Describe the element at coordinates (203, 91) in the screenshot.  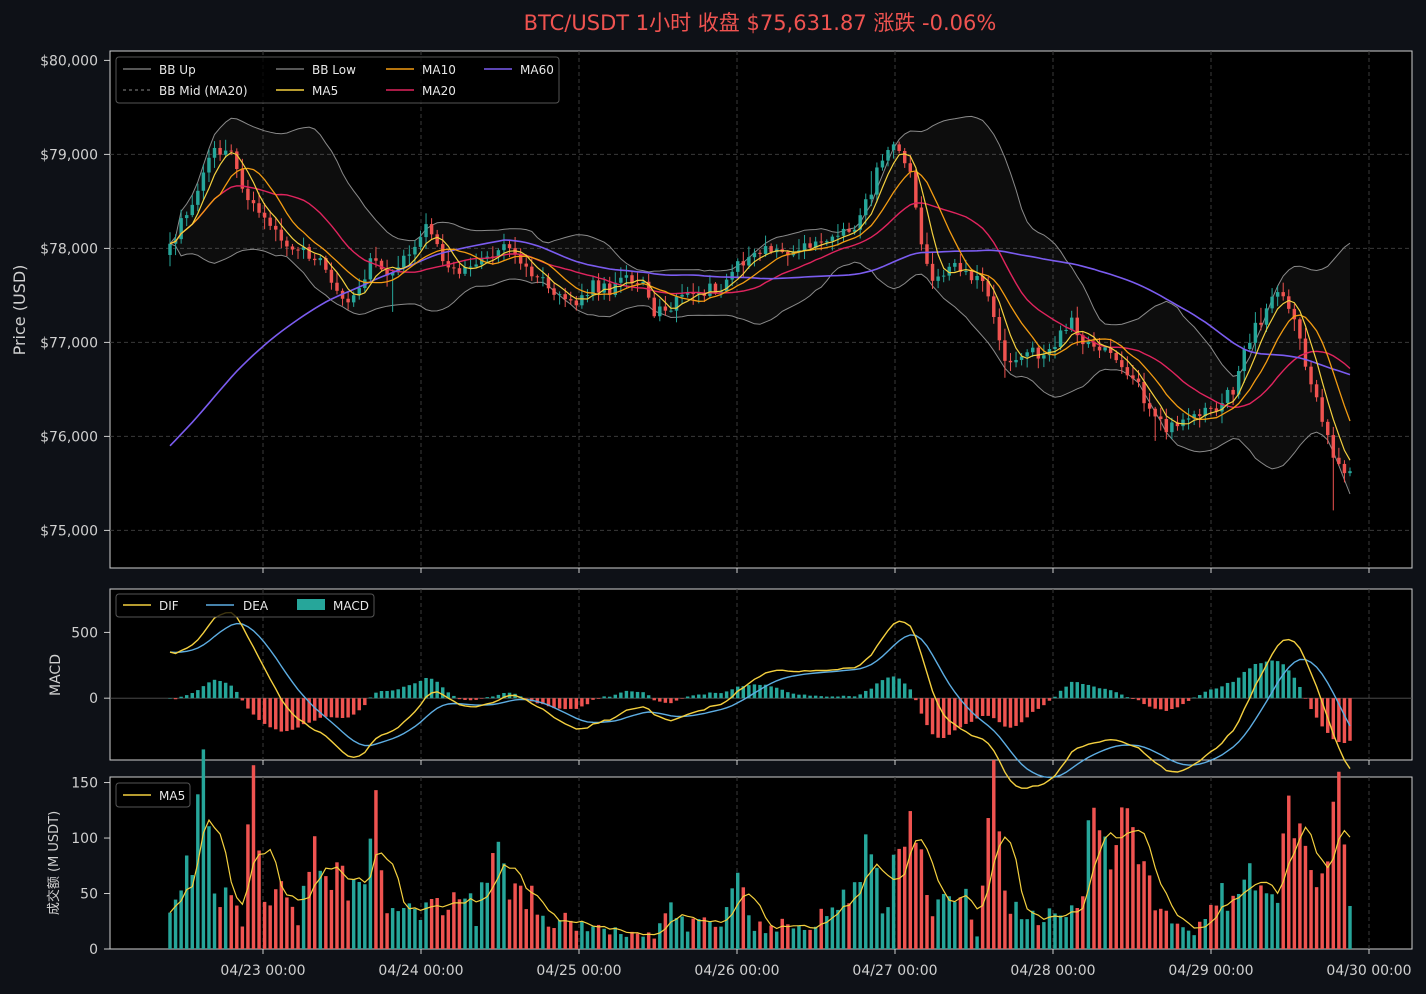
I see `legend-label-bb-mid: BB Mid (MA20)` at that location.